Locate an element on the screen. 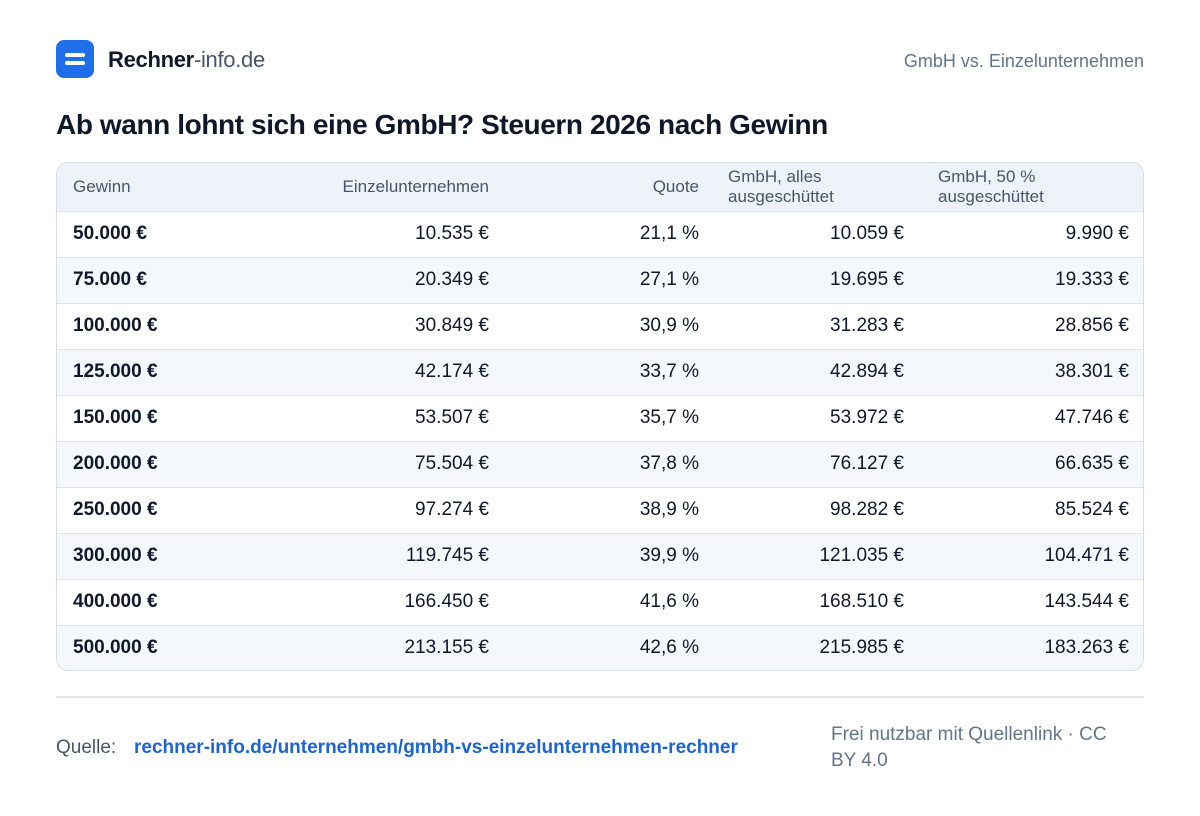 Image resolution: width=1200 pixels, height=816 pixels. cell-gmbh-half: 143.544 € is located at coordinates (1086, 601).